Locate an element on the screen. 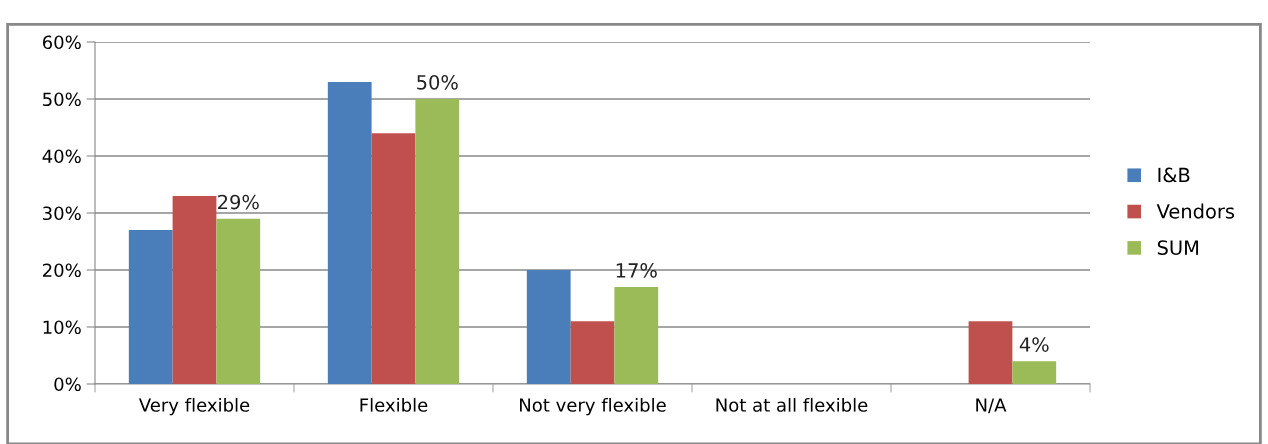  legend-label: Vendors is located at coordinates (1195, 211).